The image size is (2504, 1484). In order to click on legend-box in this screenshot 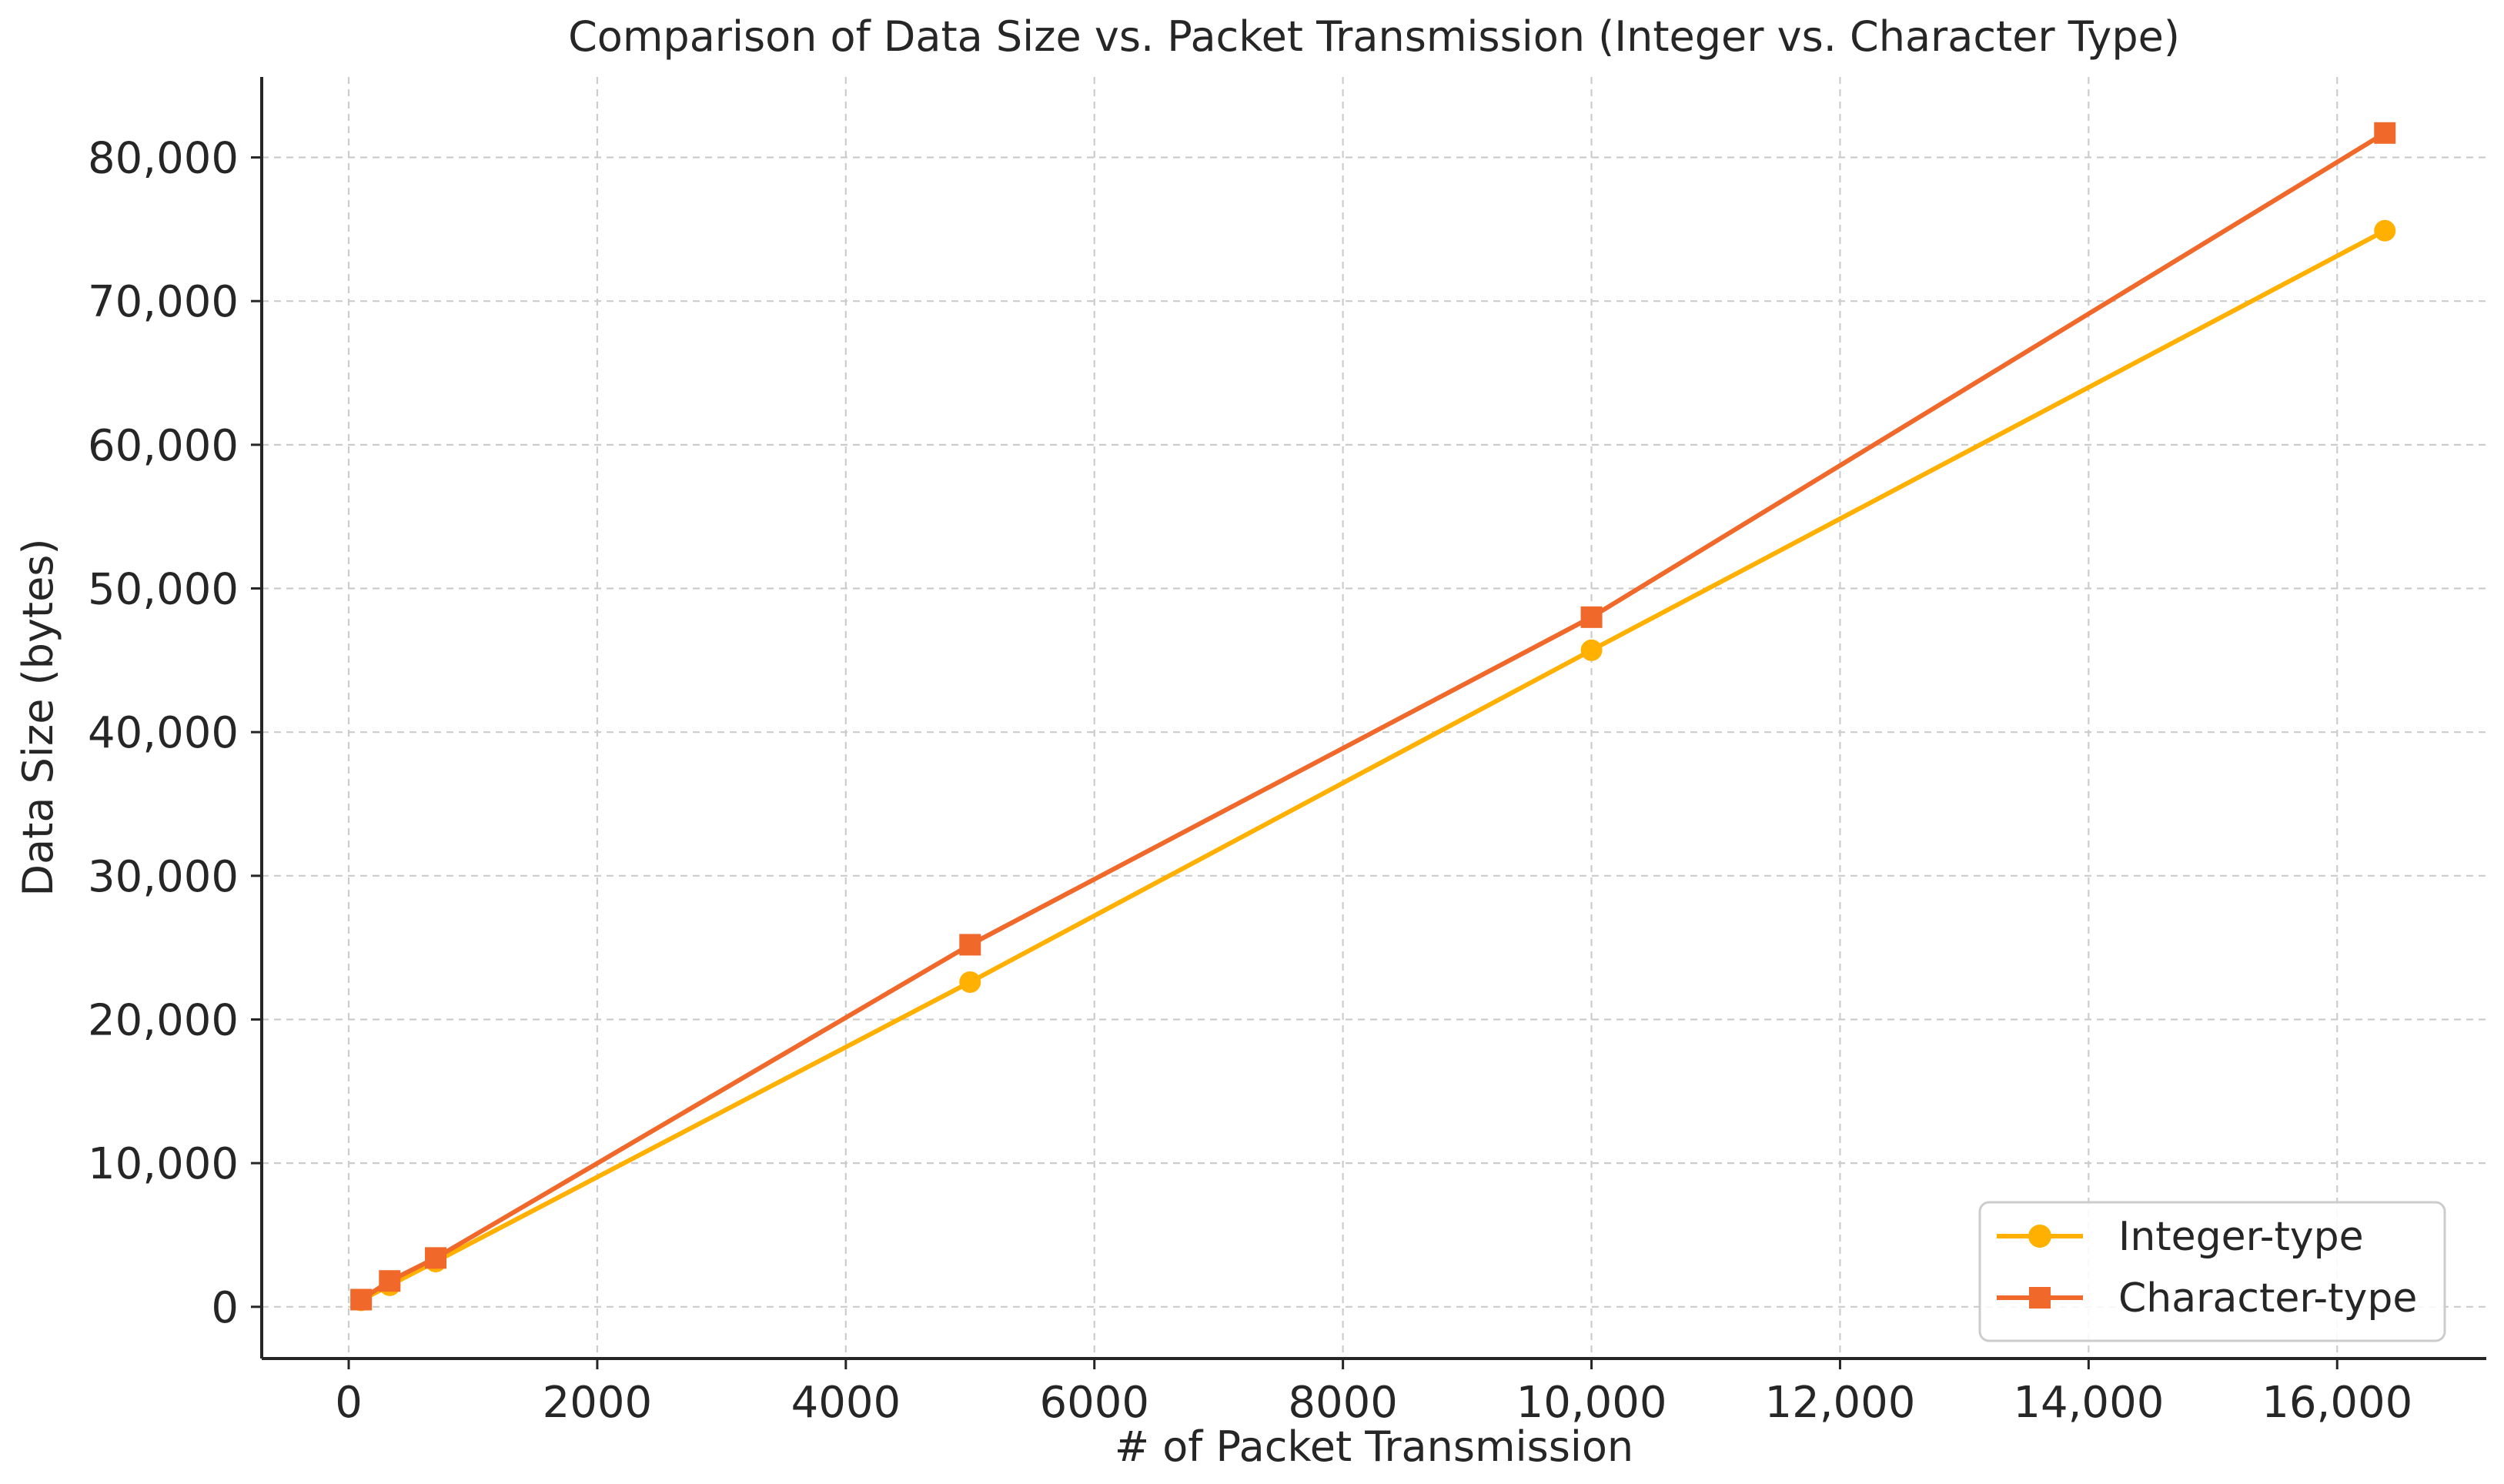, I will do `click(2212, 1271)`.